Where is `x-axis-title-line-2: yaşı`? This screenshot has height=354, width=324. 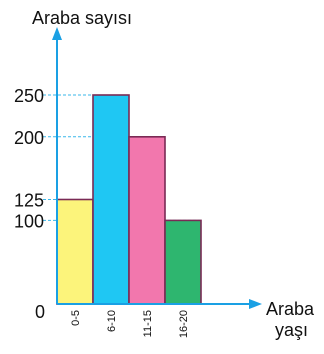
x-axis-title-line-2: yaşı is located at coordinates (291, 330).